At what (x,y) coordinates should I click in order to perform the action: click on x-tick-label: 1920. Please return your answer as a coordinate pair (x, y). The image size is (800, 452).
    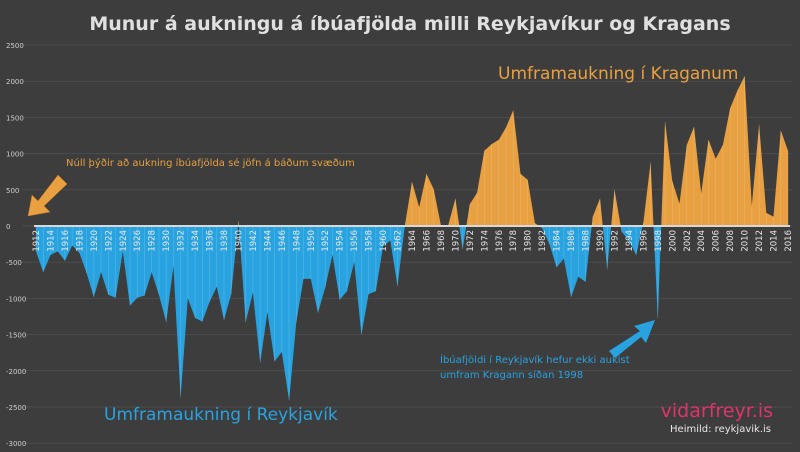
    Looking at the image, I should click on (95, 241).